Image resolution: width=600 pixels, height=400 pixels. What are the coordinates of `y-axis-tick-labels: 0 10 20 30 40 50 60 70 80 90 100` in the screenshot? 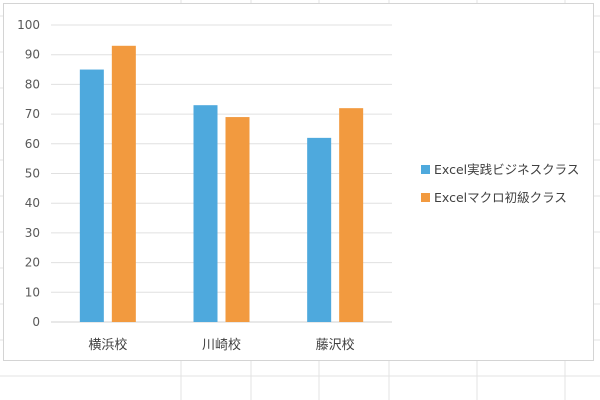 It's located at (28, 173).